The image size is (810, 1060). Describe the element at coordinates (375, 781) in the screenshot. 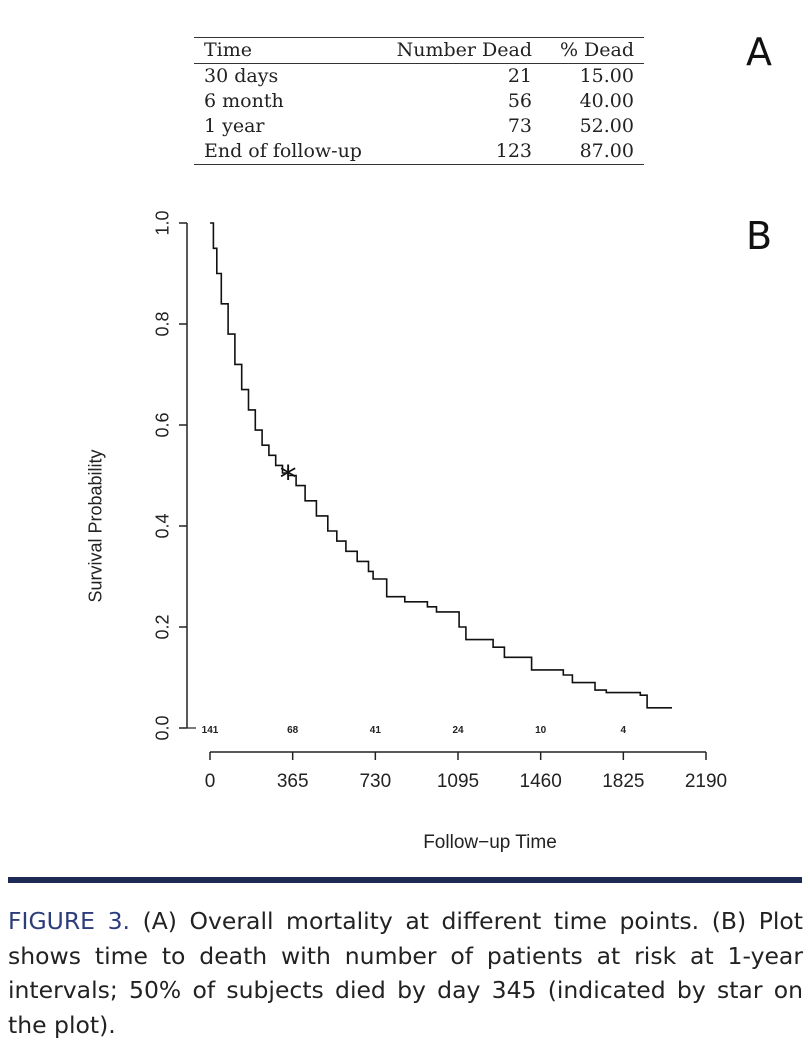

I see `x-tick-label: 730` at that location.